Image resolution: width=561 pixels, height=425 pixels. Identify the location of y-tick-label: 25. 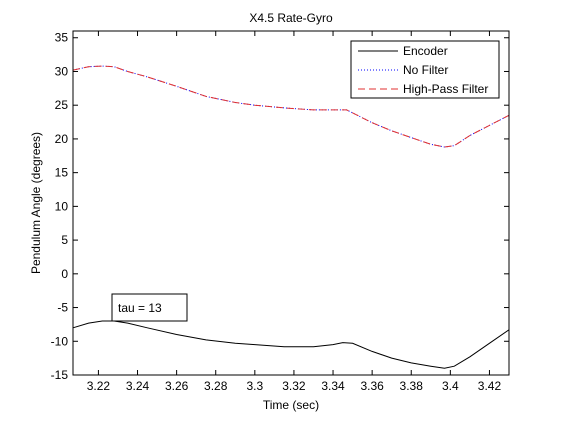
(62, 105).